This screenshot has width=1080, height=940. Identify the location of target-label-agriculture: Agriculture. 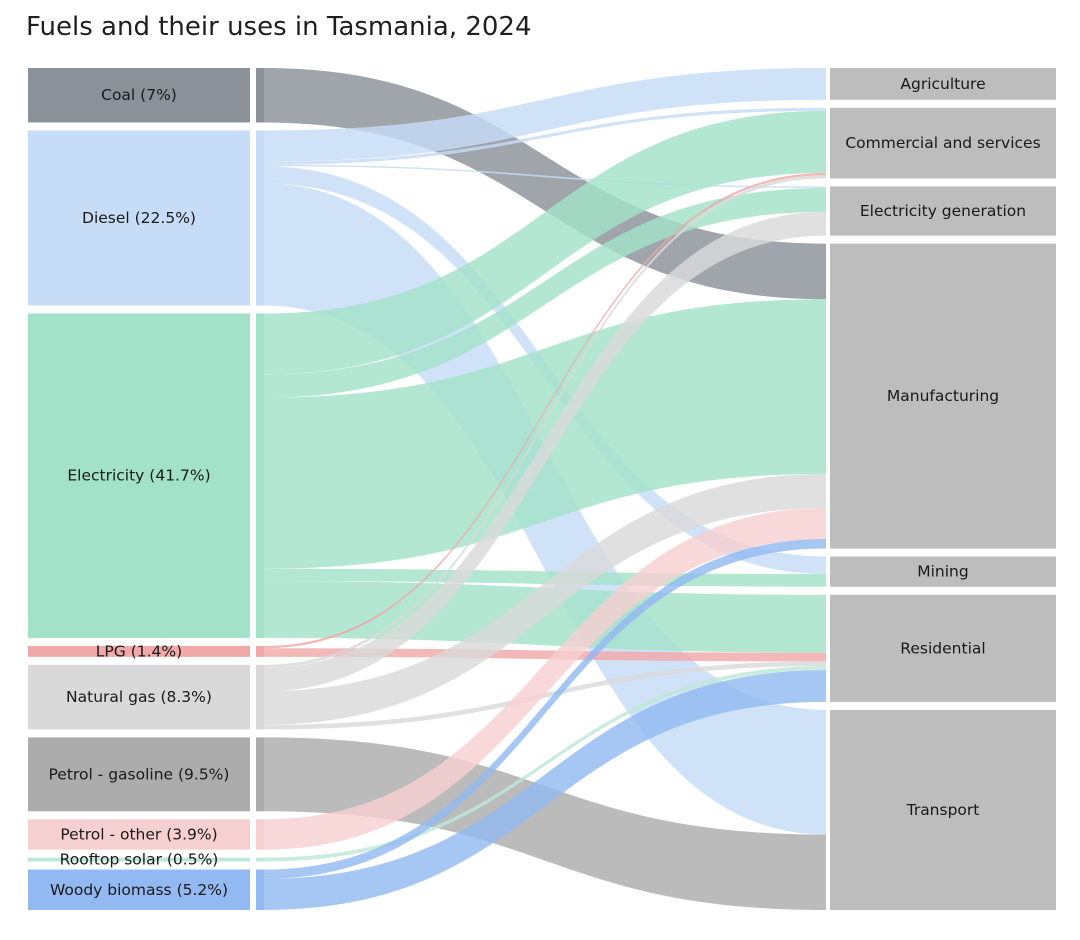
(942, 84).